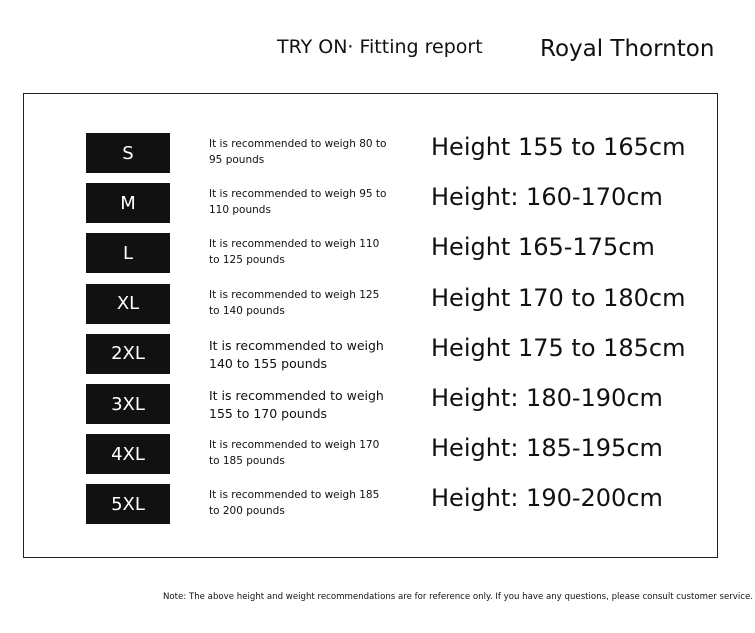 The height and width of the screenshot is (633, 755). Describe the element at coordinates (558, 347) in the screenshot. I see `height-range: Height 175 to 185cm` at that location.